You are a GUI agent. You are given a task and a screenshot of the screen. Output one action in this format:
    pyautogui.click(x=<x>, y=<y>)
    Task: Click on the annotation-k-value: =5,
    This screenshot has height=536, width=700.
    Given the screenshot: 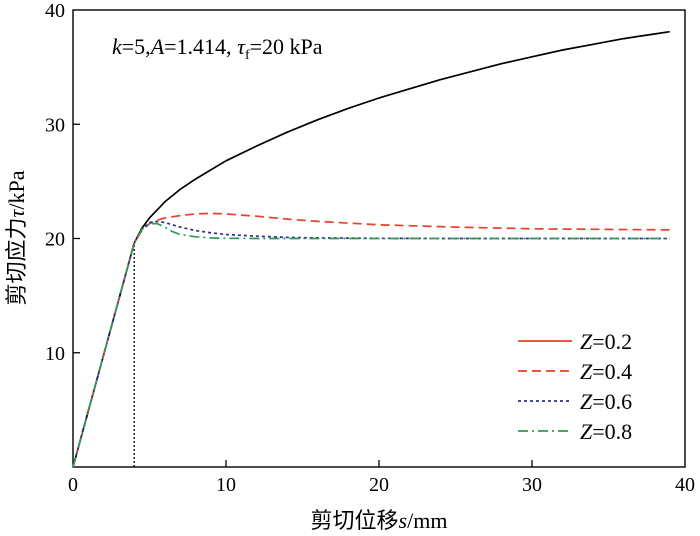 What is the action you would take?
    pyautogui.click(x=136, y=46)
    